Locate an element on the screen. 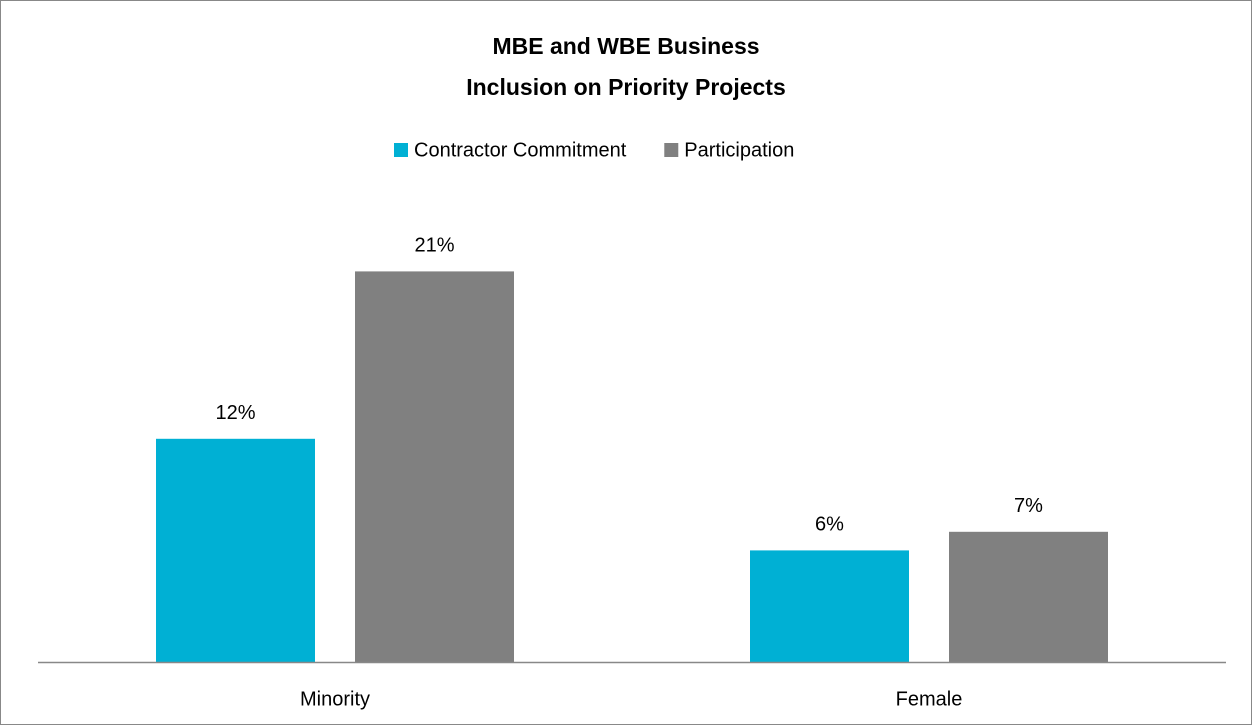  x-tick-label: Female is located at coordinates (929, 699).